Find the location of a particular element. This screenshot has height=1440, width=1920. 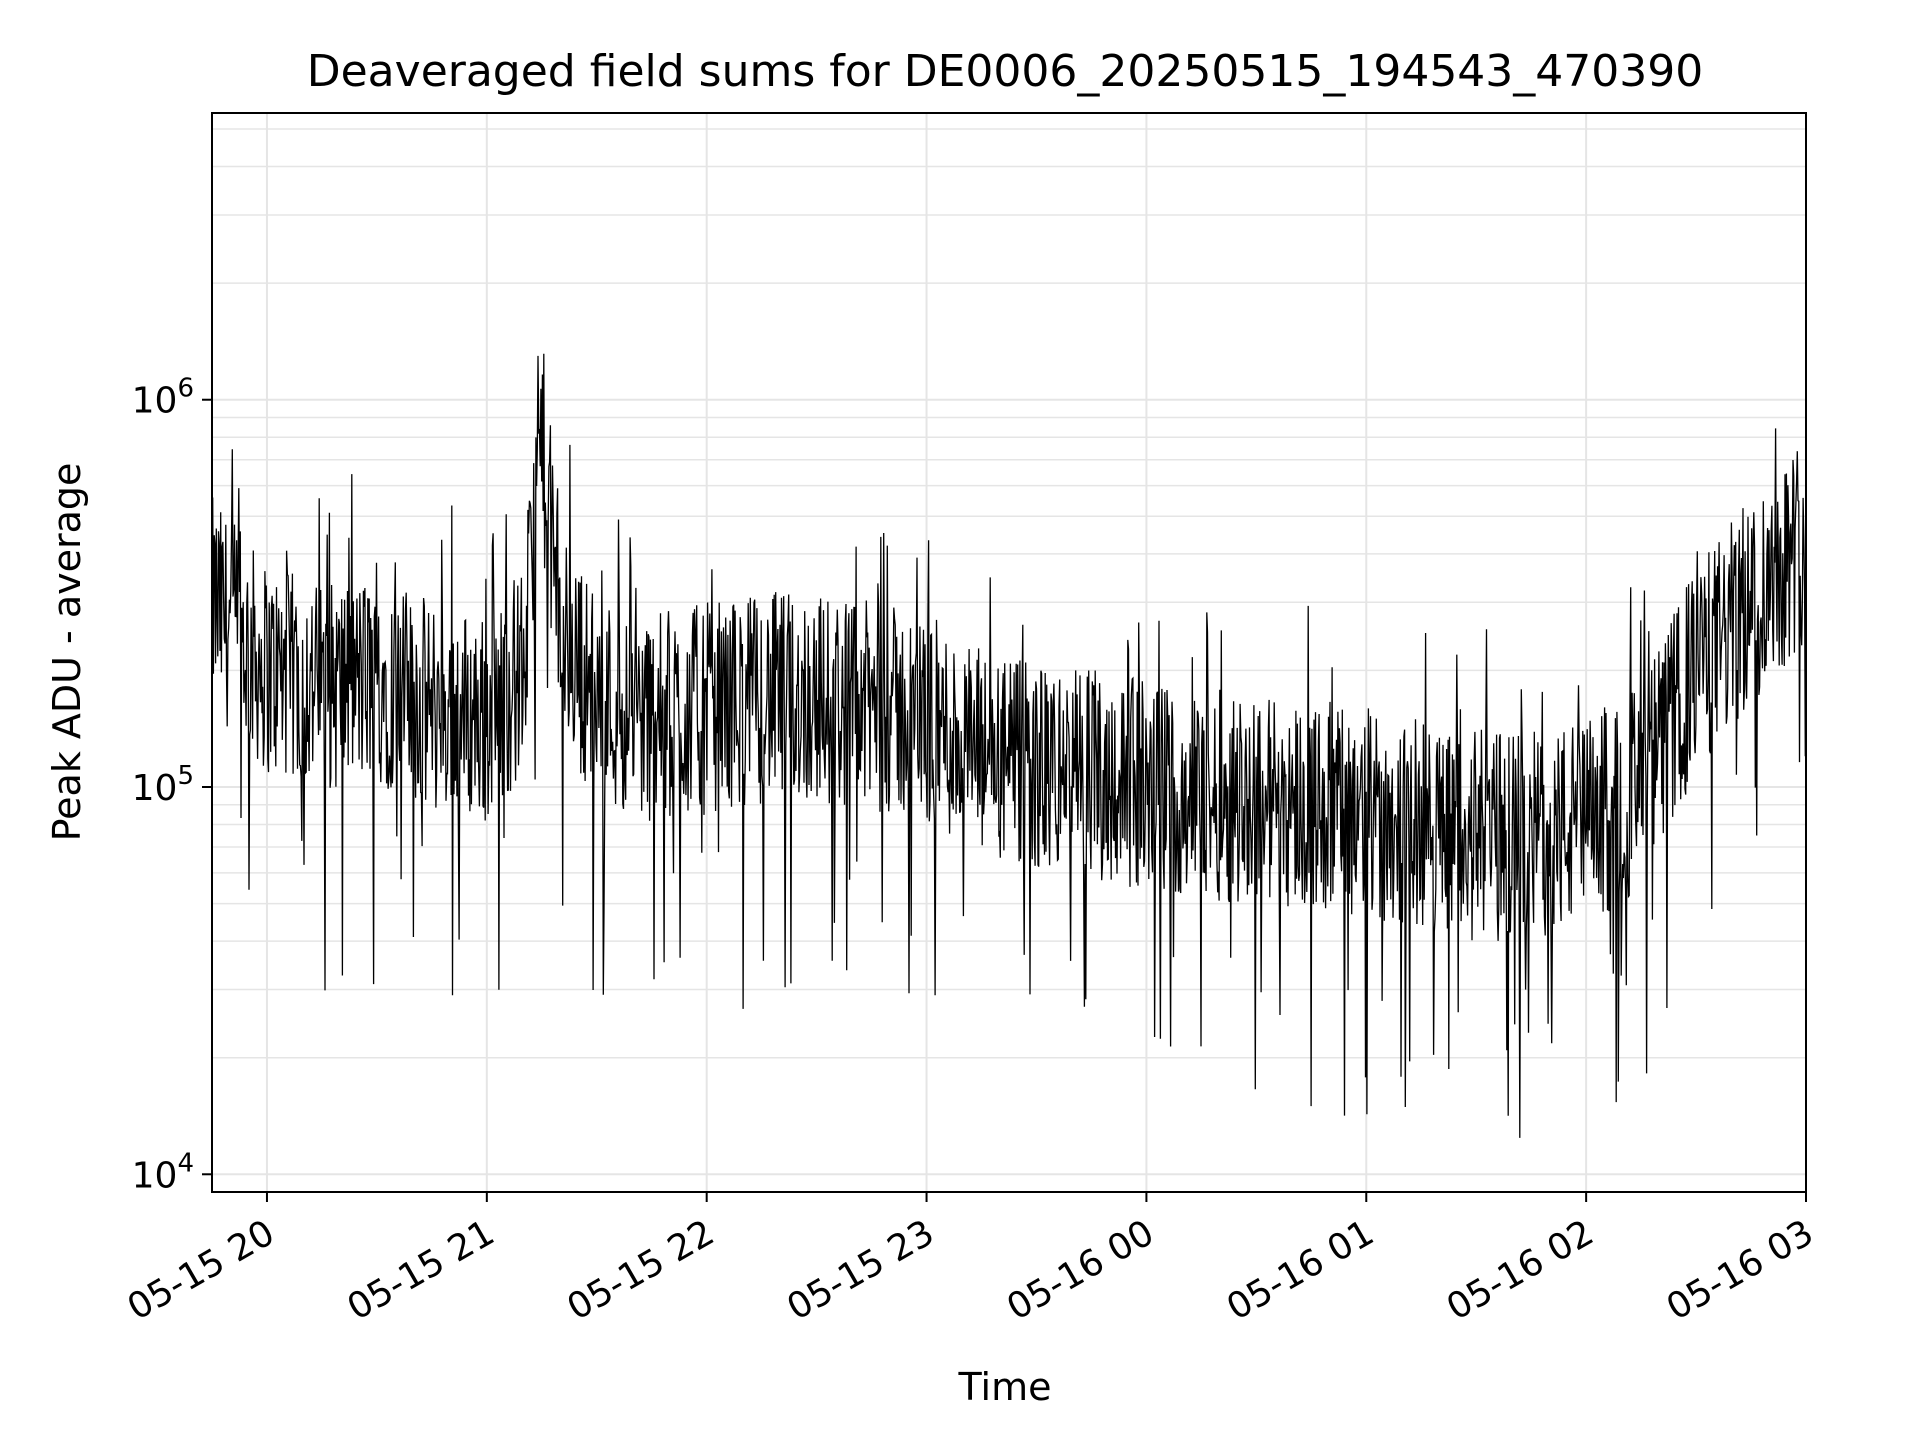

x-tick-label: 05-16 00 is located at coordinates (1080, 1270).